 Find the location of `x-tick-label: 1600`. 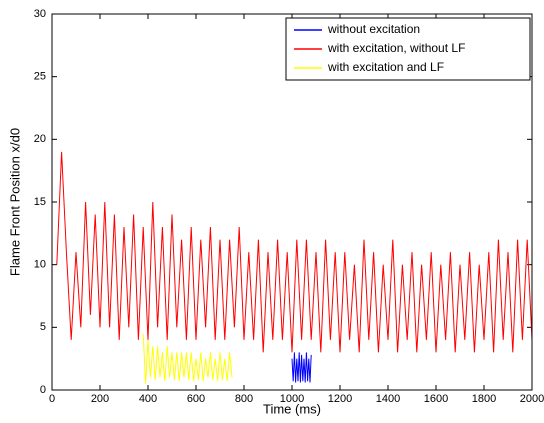

x-tick-label: 1600 is located at coordinates (436, 399).